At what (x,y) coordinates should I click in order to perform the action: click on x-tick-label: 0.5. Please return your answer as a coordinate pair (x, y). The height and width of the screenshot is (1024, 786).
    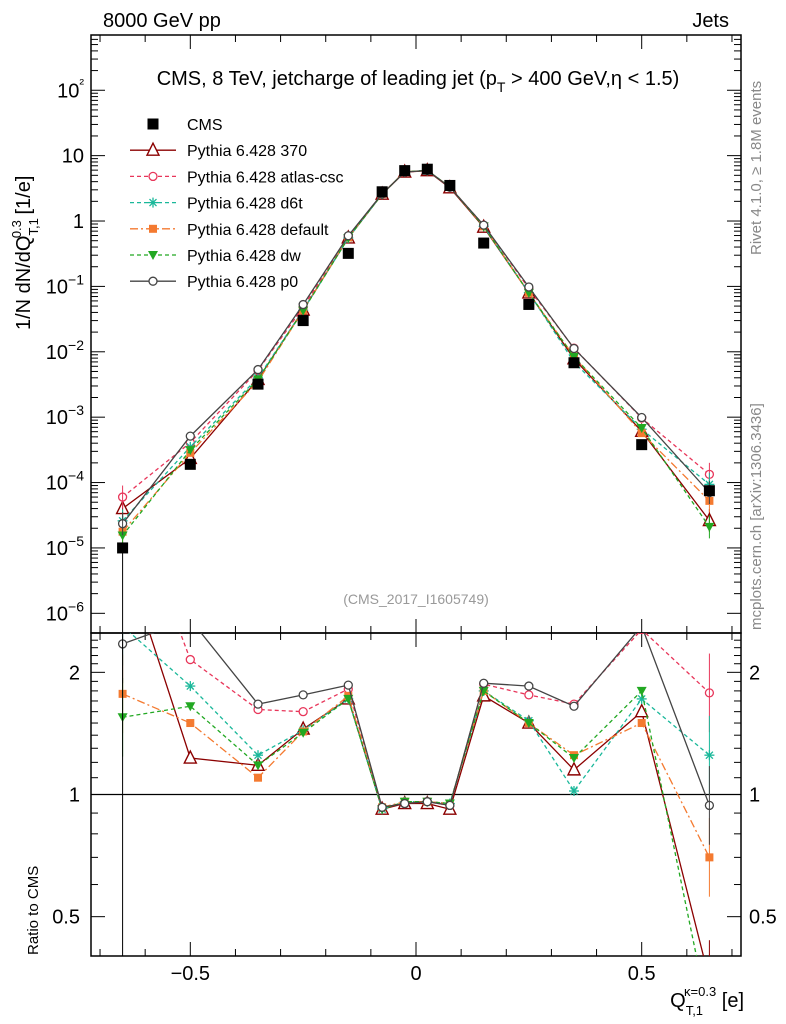
    Looking at the image, I should click on (642, 974).